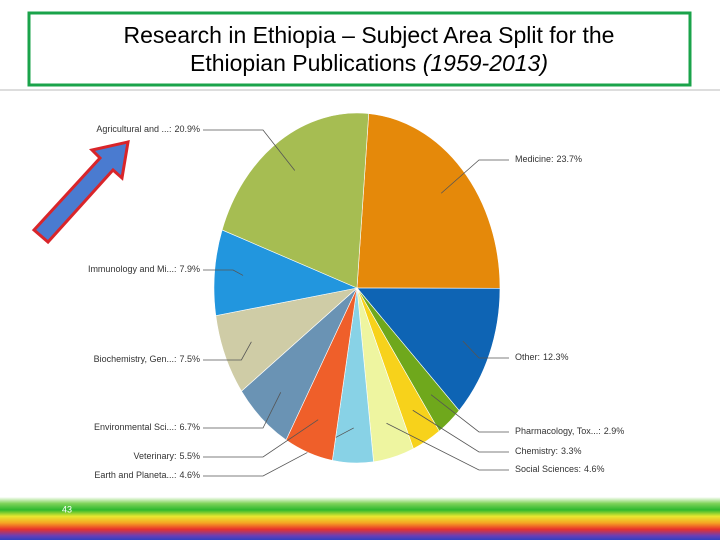 This screenshot has height=545, width=720. I want to click on slice-label: Agricultural and ...: 20.9%, so click(148, 129).